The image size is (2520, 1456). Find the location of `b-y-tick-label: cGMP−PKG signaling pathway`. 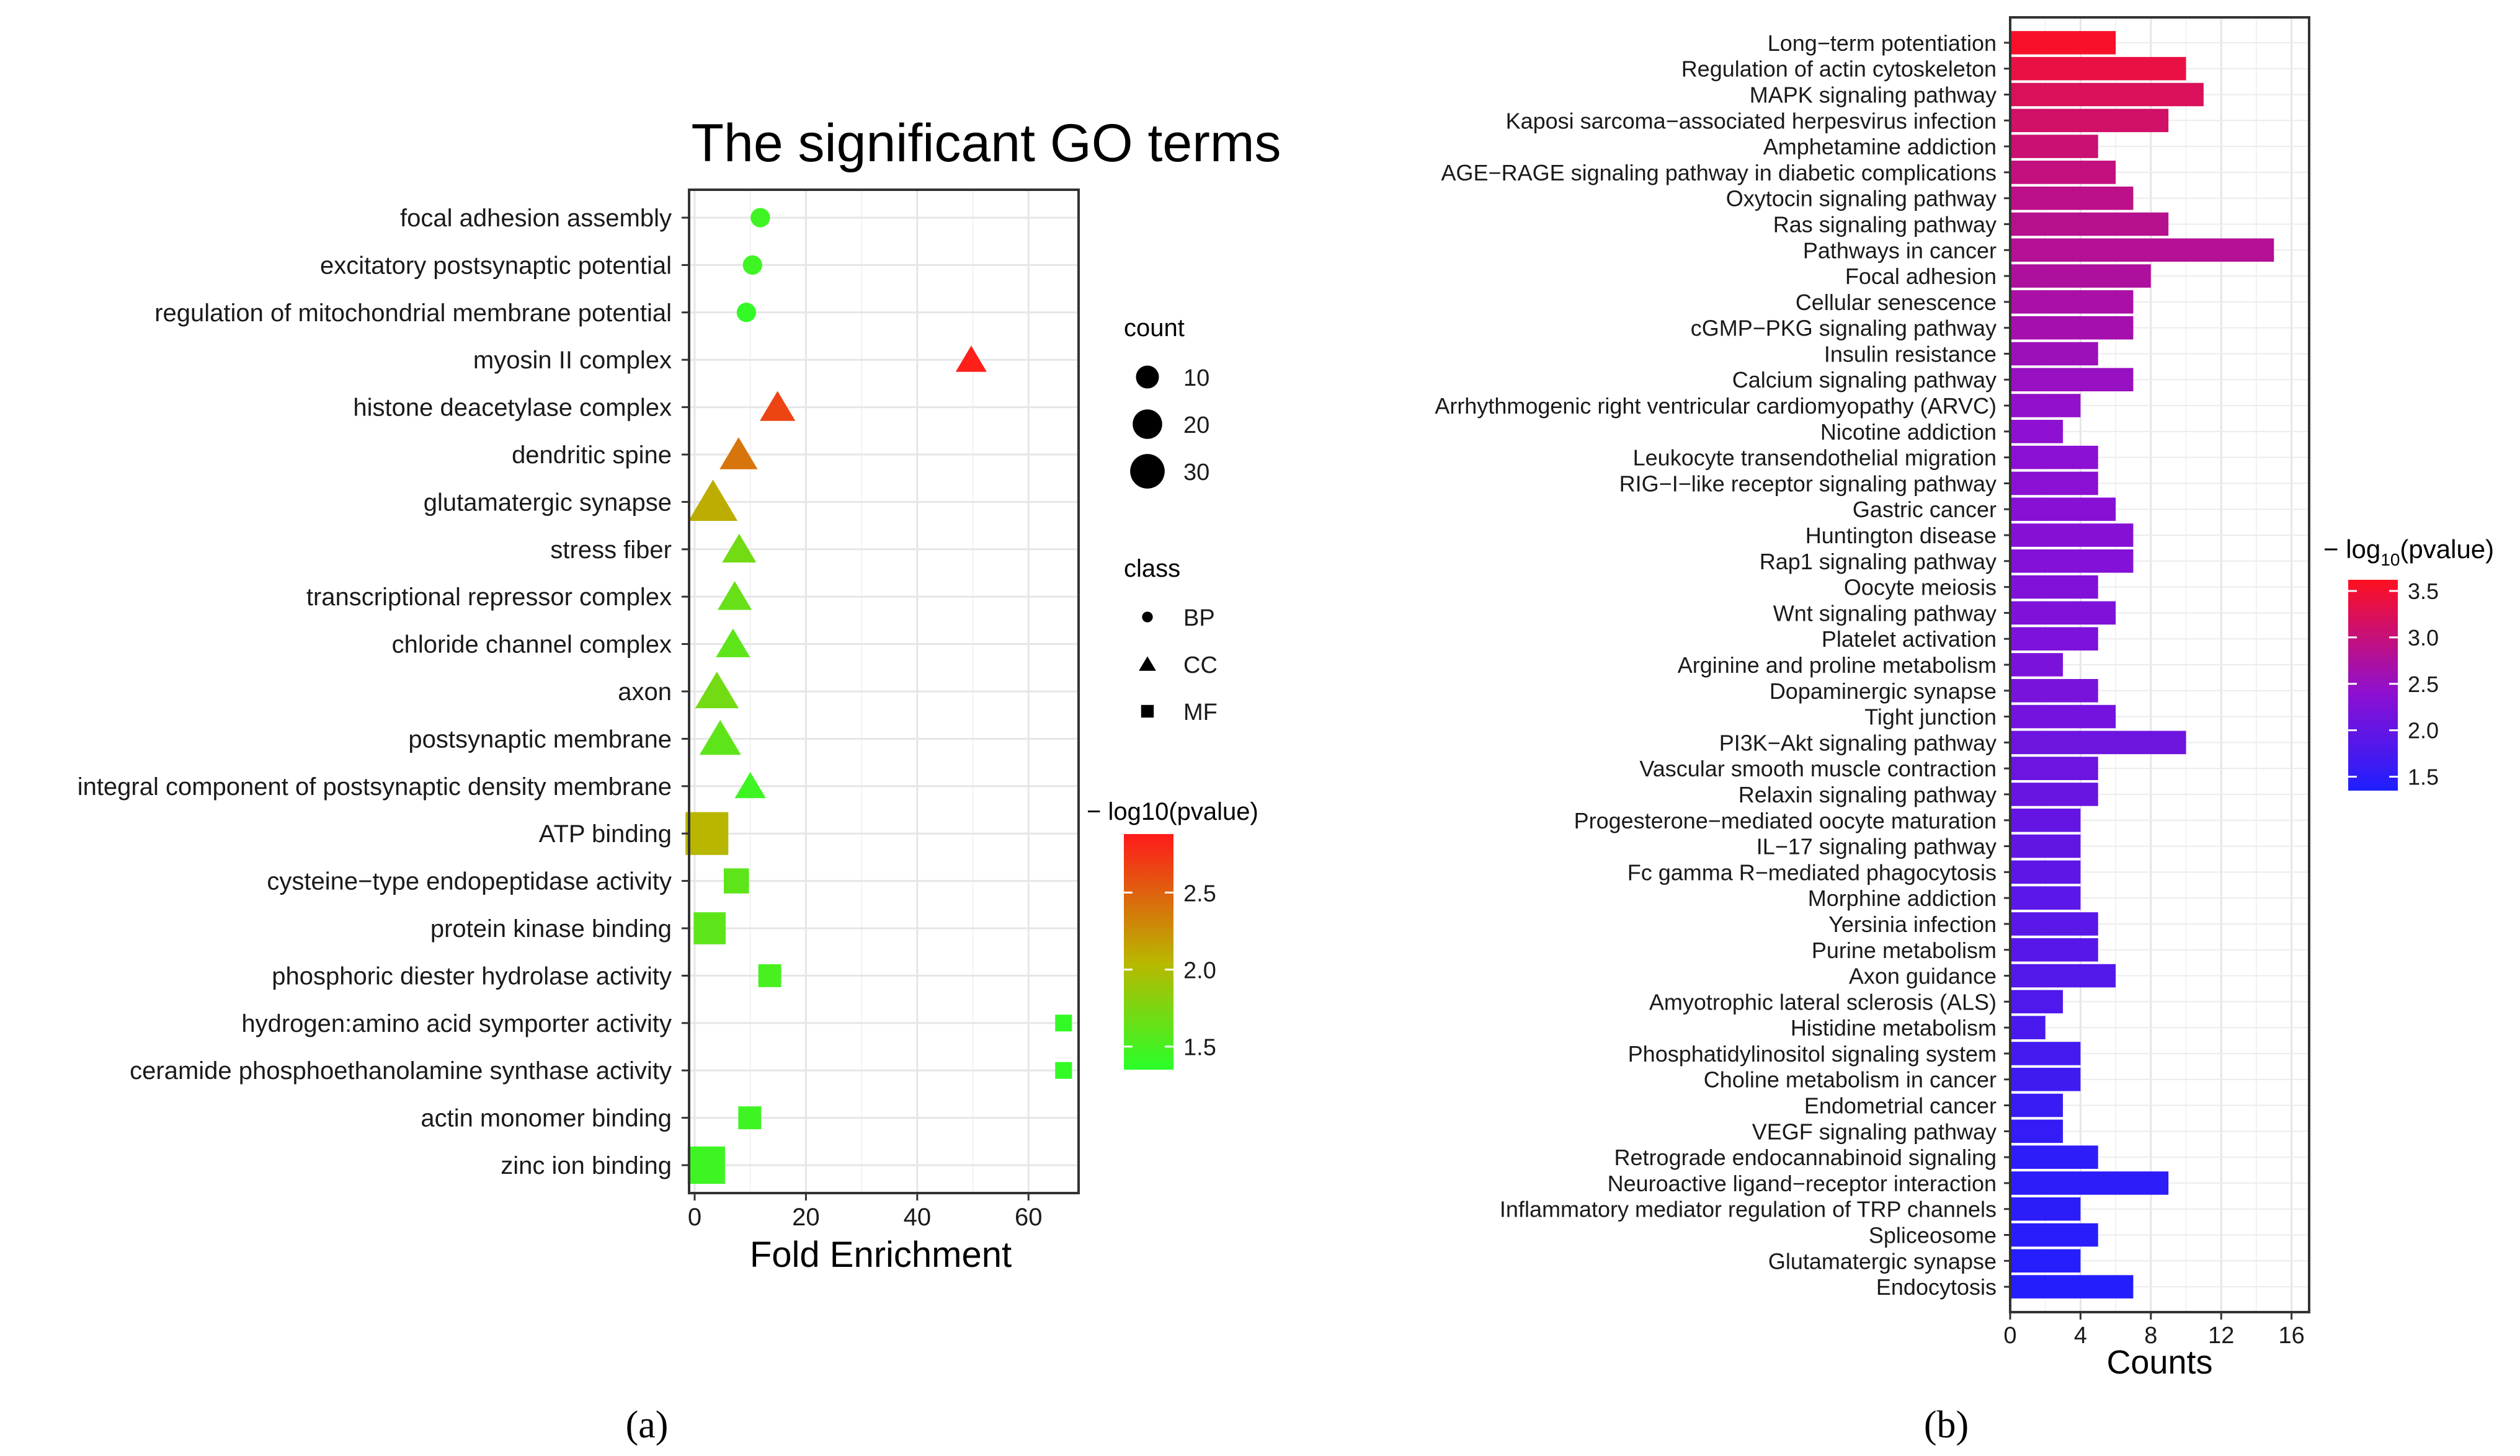

b-y-tick-label: cGMP−PKG signaling pathway is located at coordinates (1844, 328).